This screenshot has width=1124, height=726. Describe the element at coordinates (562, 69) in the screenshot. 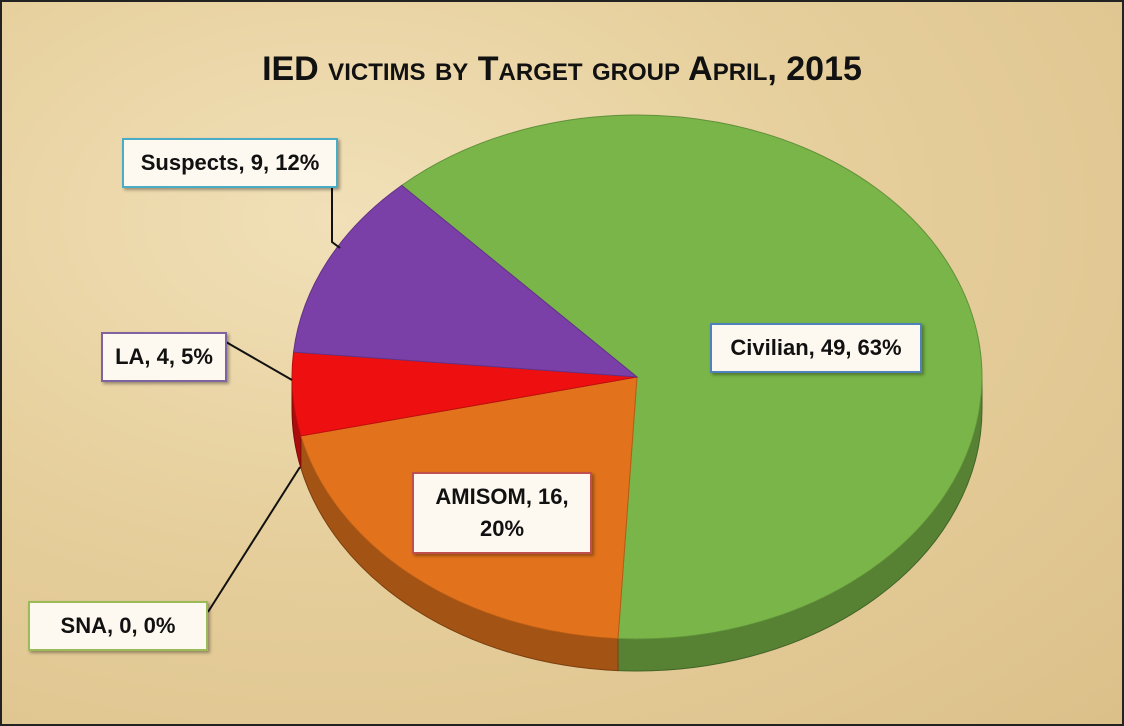

I see `chart-title: IED victims by Target group April, 2015` at that location.